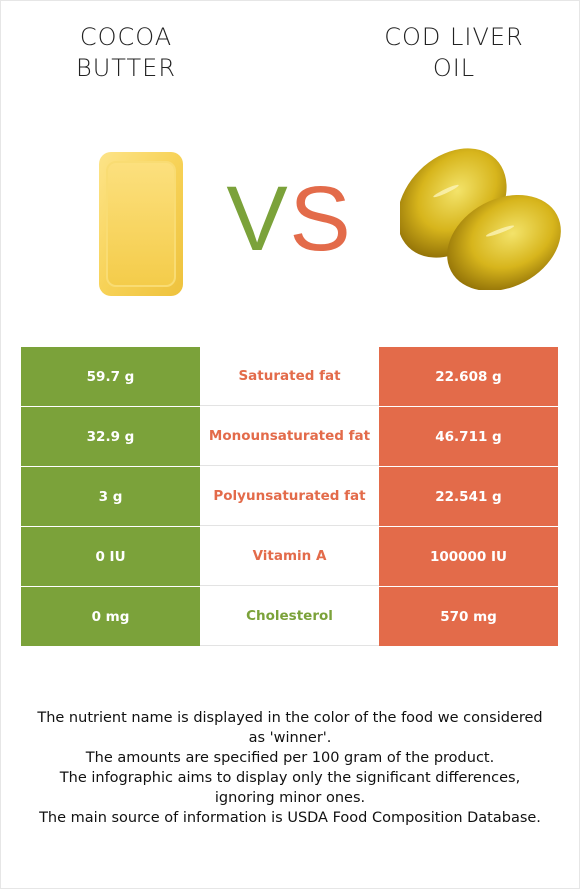 Image resolution: width=580 pixels, height=889 pixels. Describe the element at coordinates (468, 556) in the screenshot. I see `right-value: 100000 IU` at that location.